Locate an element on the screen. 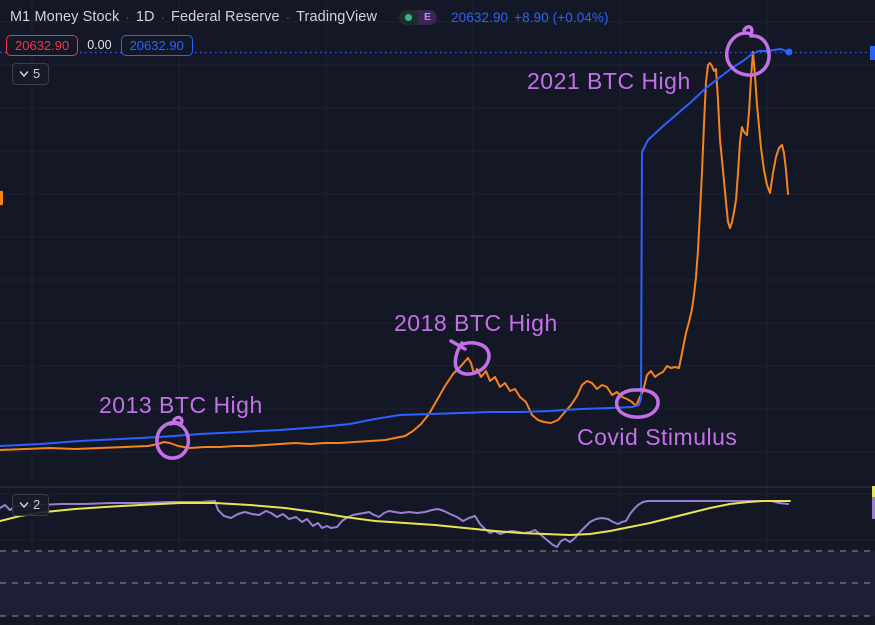 The width and height of the screenshot is (875, 625). annotation-label-covid-stimulus: Covid Stimulus is located at coordinates (657, 437).